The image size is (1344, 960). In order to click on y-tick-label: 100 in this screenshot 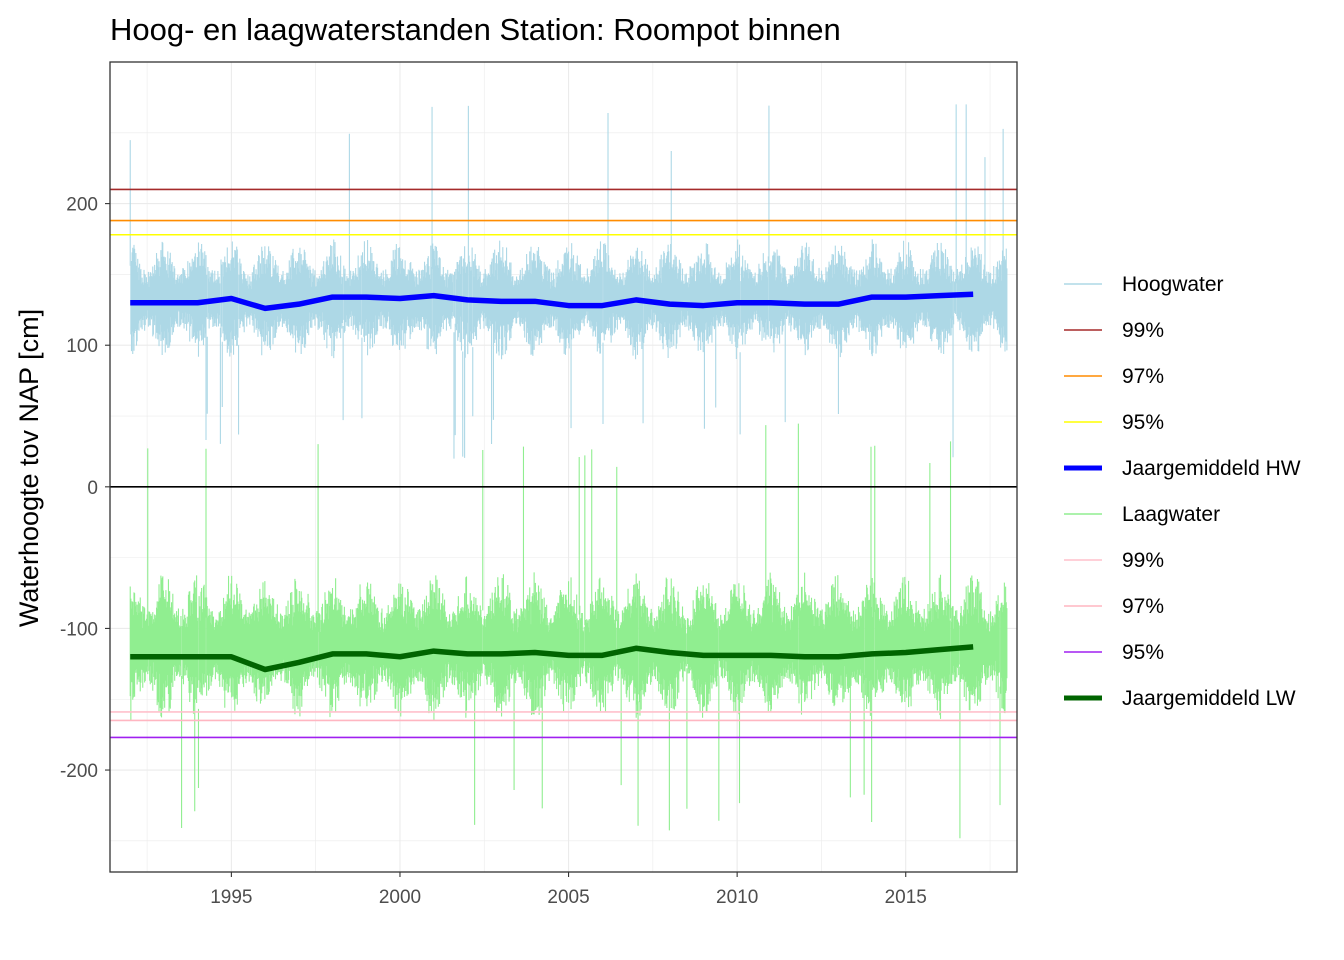, I will do `click(82, 346)`.